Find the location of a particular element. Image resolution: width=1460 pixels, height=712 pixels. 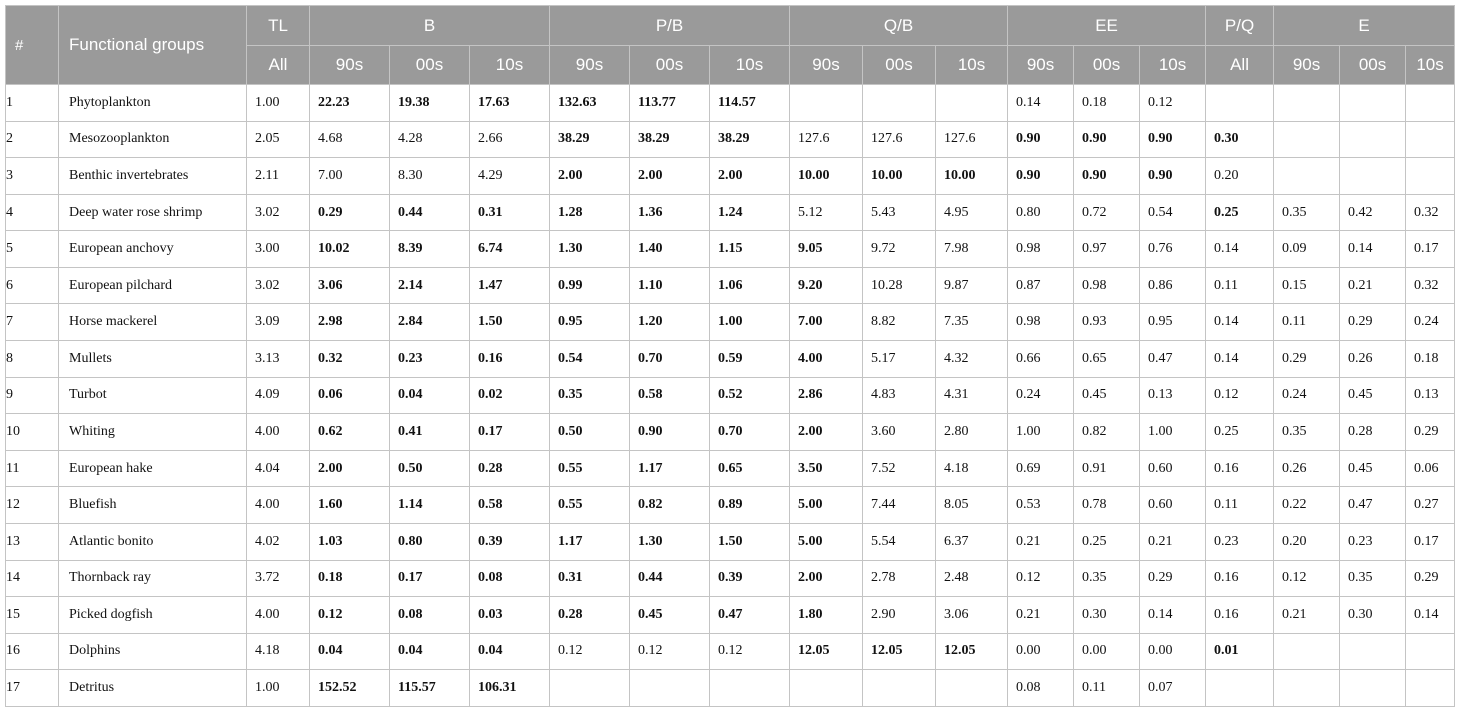

cell: 3.13 is located at coordinates (278, 359).